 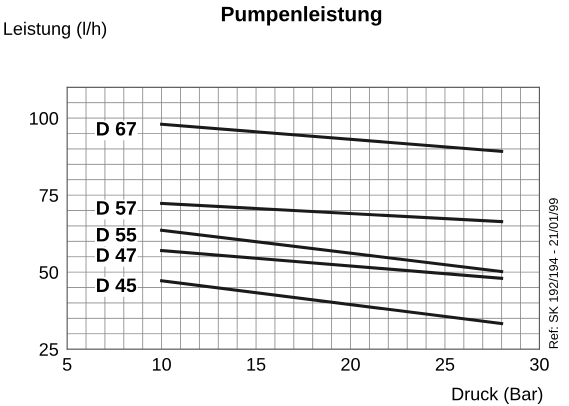 I want to click on y-tick-label: 100, so click(x=44, y=118).